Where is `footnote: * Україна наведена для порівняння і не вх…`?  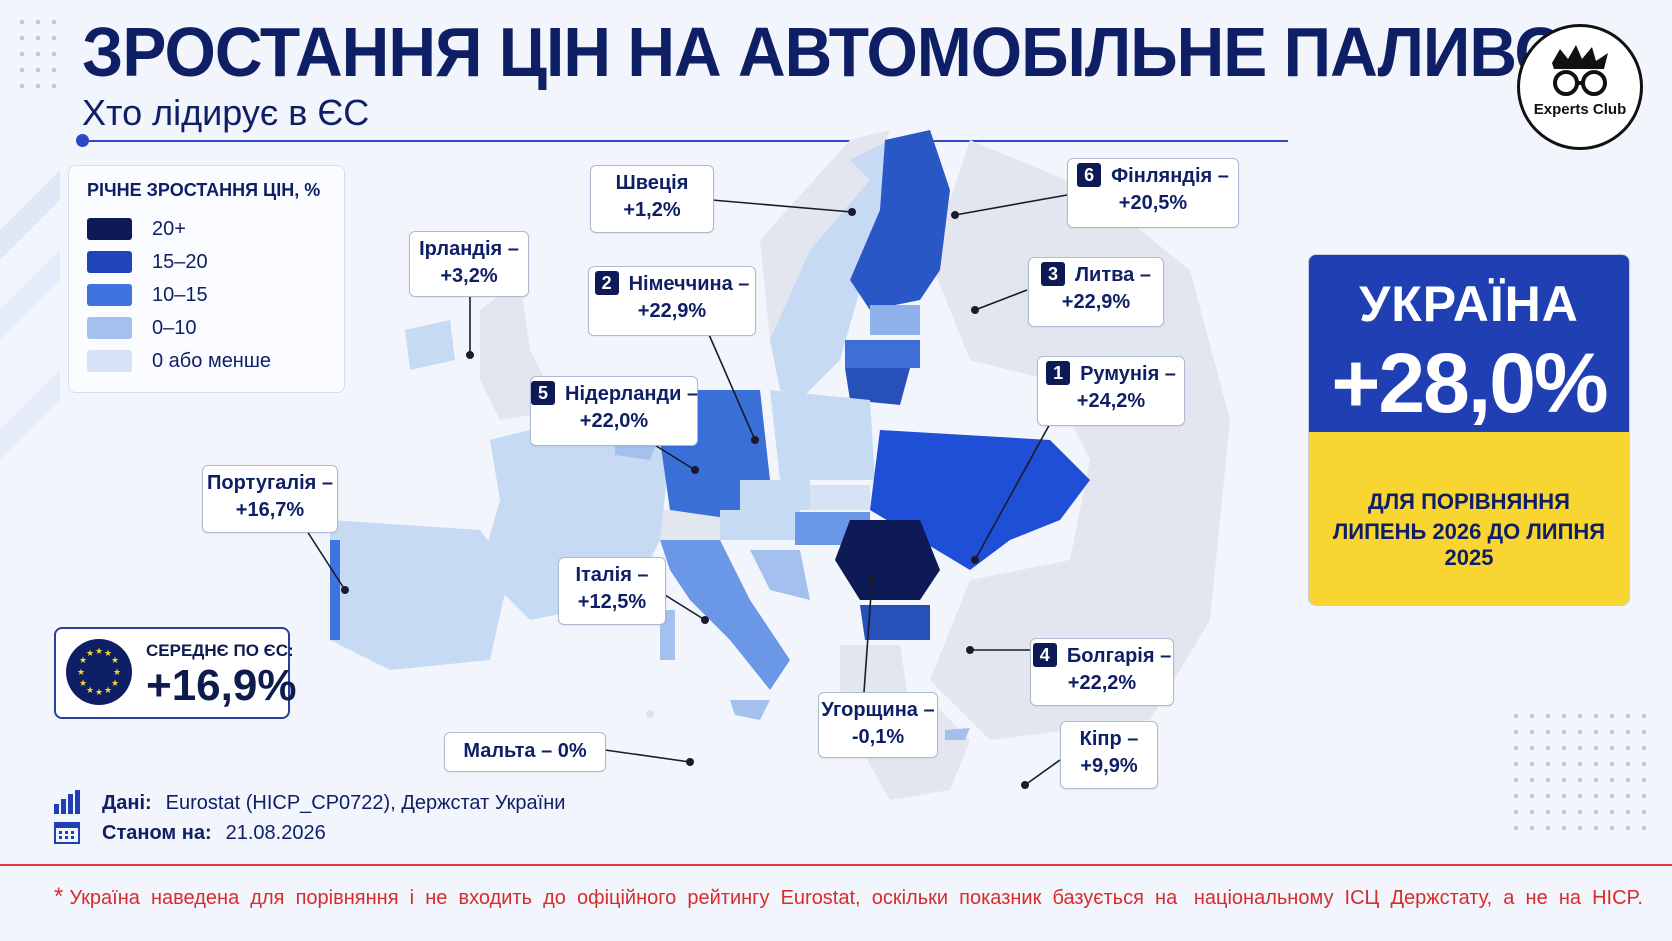 footnote: * Україна наведена для порівняння і не вх… is located at coordinates (848, 897).